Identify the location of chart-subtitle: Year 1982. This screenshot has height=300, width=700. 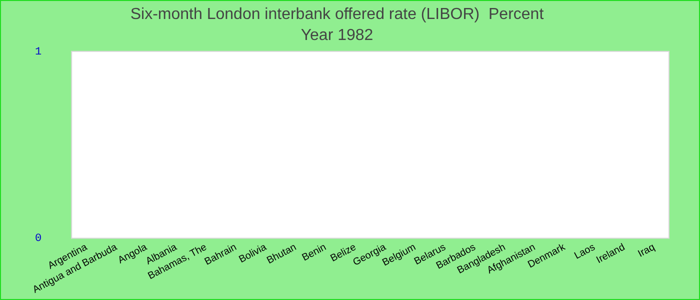
(337, 35).